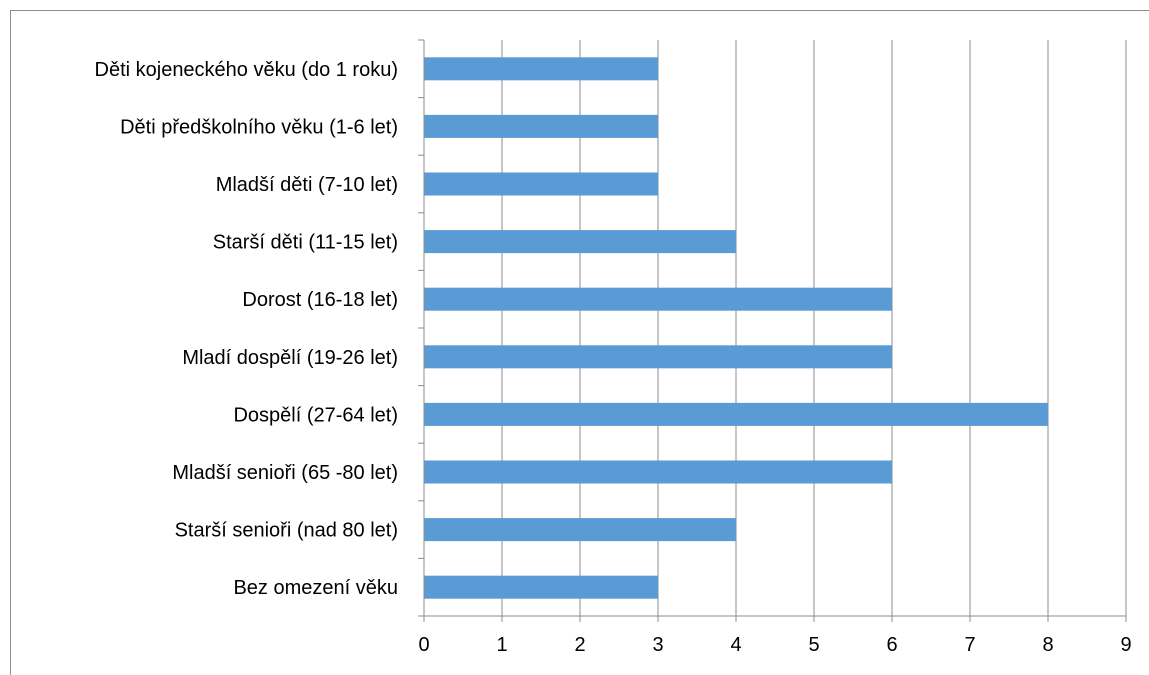  What do you see at coordinates (969, 645) in the screenshot?
I see `x-tick-label: 7` at bounding box center [969, 645].